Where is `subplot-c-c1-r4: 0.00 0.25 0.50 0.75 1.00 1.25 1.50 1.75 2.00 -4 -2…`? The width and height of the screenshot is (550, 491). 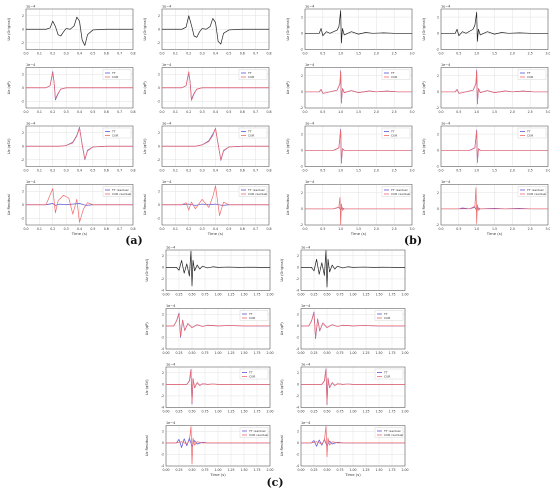
subplot-c-c1-r4: 0.00 0.25 0.50 0.75 1.00 1.25 1.50 1.75 2.00 -4 -2… is located at coordinates (209, 449).